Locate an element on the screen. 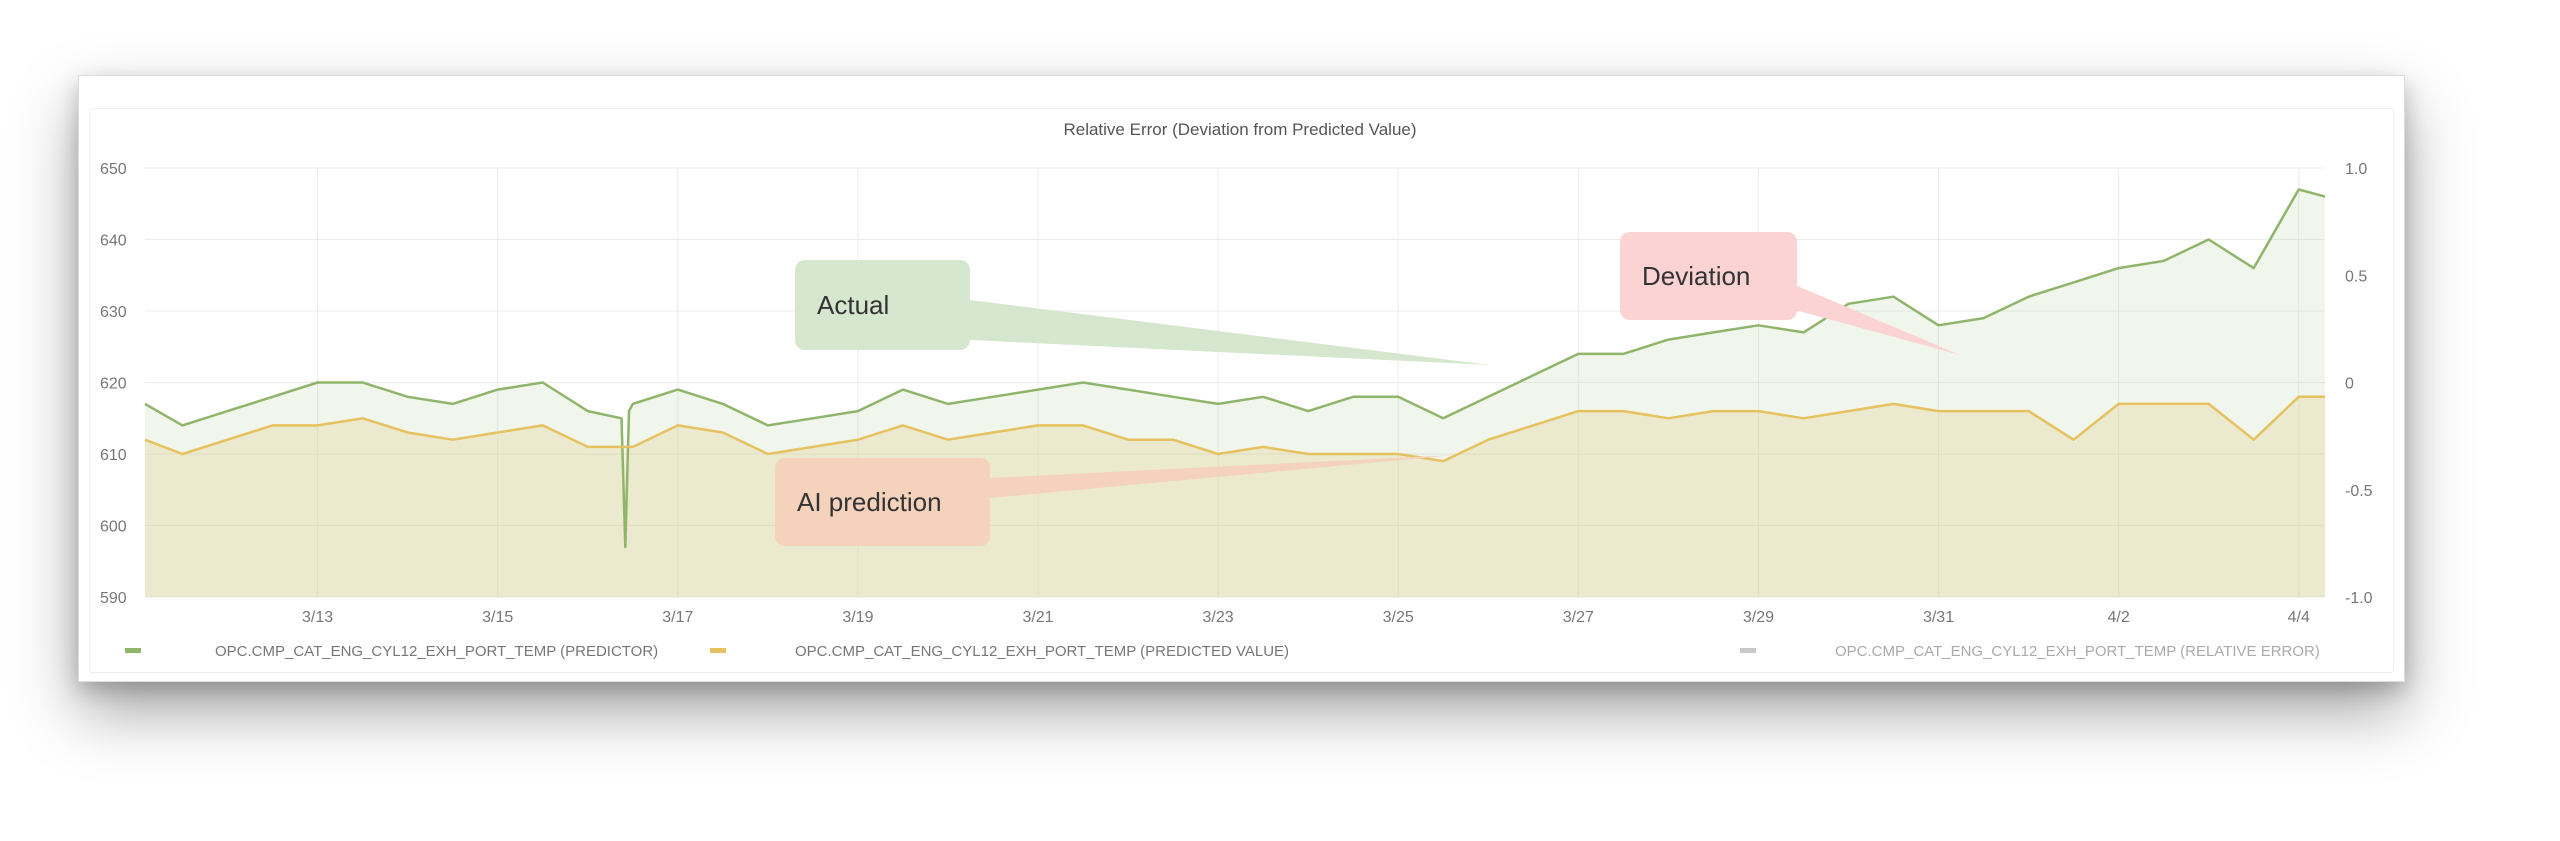 This screenshot has width=2560, height=841. x-tick-label: 3/23 is located at coordinates (1218, 617).